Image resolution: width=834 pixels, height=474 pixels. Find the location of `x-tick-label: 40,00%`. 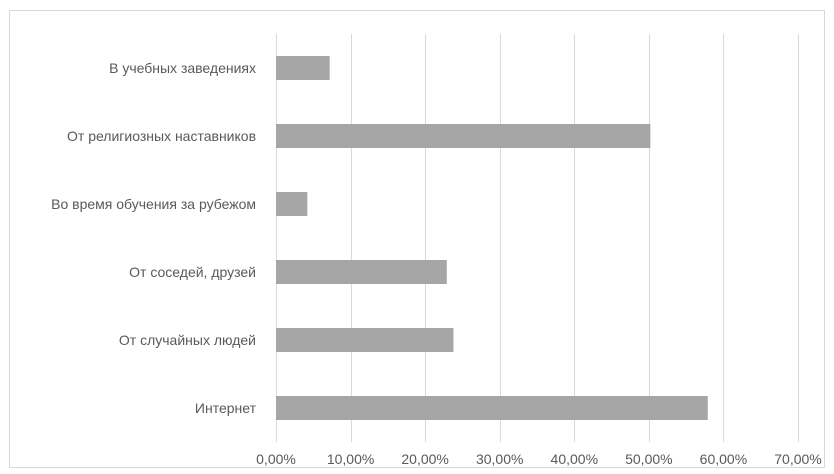

x-tick-label: 40,00% is located at coordinates (574, 459).